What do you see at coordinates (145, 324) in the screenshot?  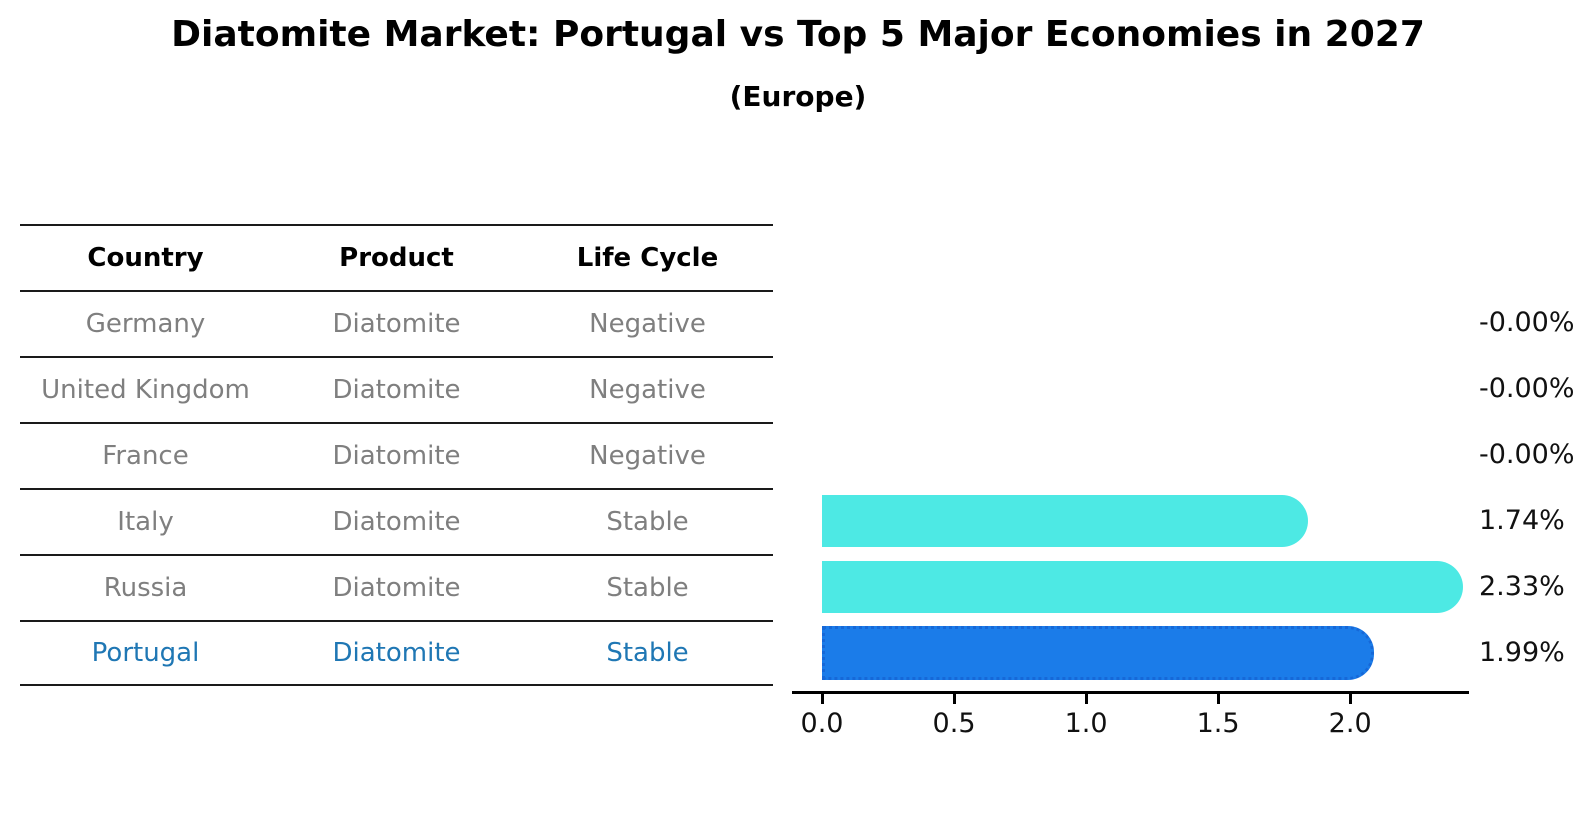 I see `cell-country: Germany` at bounding box center [145, 324].